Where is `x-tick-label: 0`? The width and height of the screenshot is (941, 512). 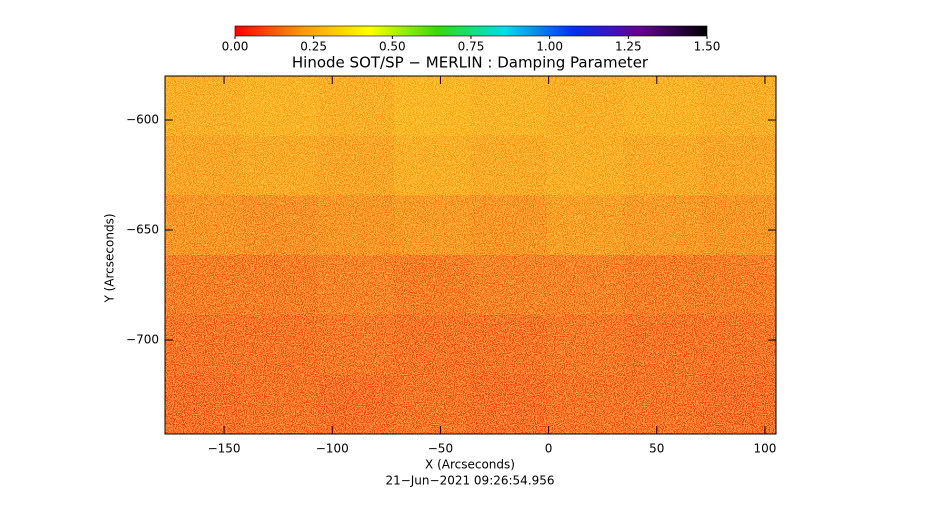
x-tick-label: 0 is located at coordinates (549, 449).